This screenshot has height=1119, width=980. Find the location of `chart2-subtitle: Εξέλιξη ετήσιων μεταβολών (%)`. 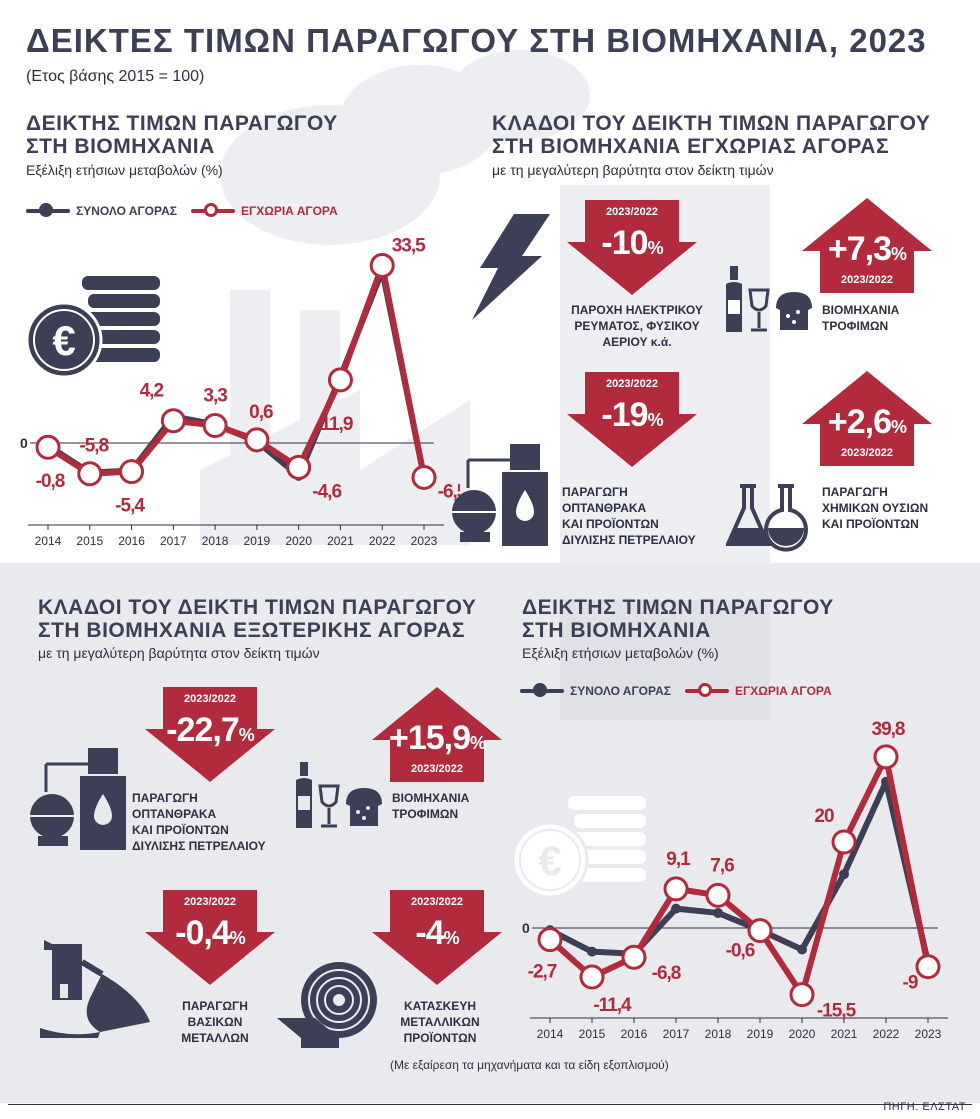

chart2-subtitle: Εξέλιξη ετήσιων μεταβολών (%) is located at coordinates (620, 653).